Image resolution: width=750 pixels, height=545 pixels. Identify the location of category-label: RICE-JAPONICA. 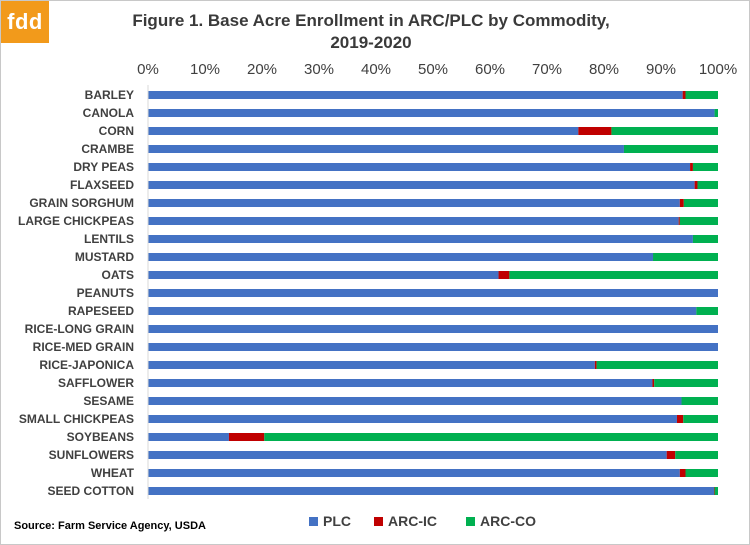
(86, 365).